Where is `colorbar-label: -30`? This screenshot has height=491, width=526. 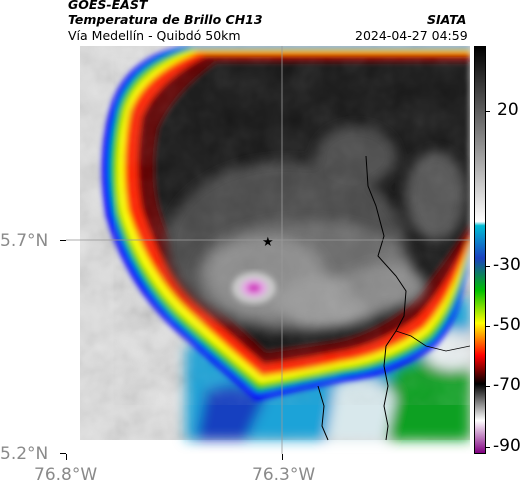
colorbar-label: -30 is located at coordinates (507, 265).